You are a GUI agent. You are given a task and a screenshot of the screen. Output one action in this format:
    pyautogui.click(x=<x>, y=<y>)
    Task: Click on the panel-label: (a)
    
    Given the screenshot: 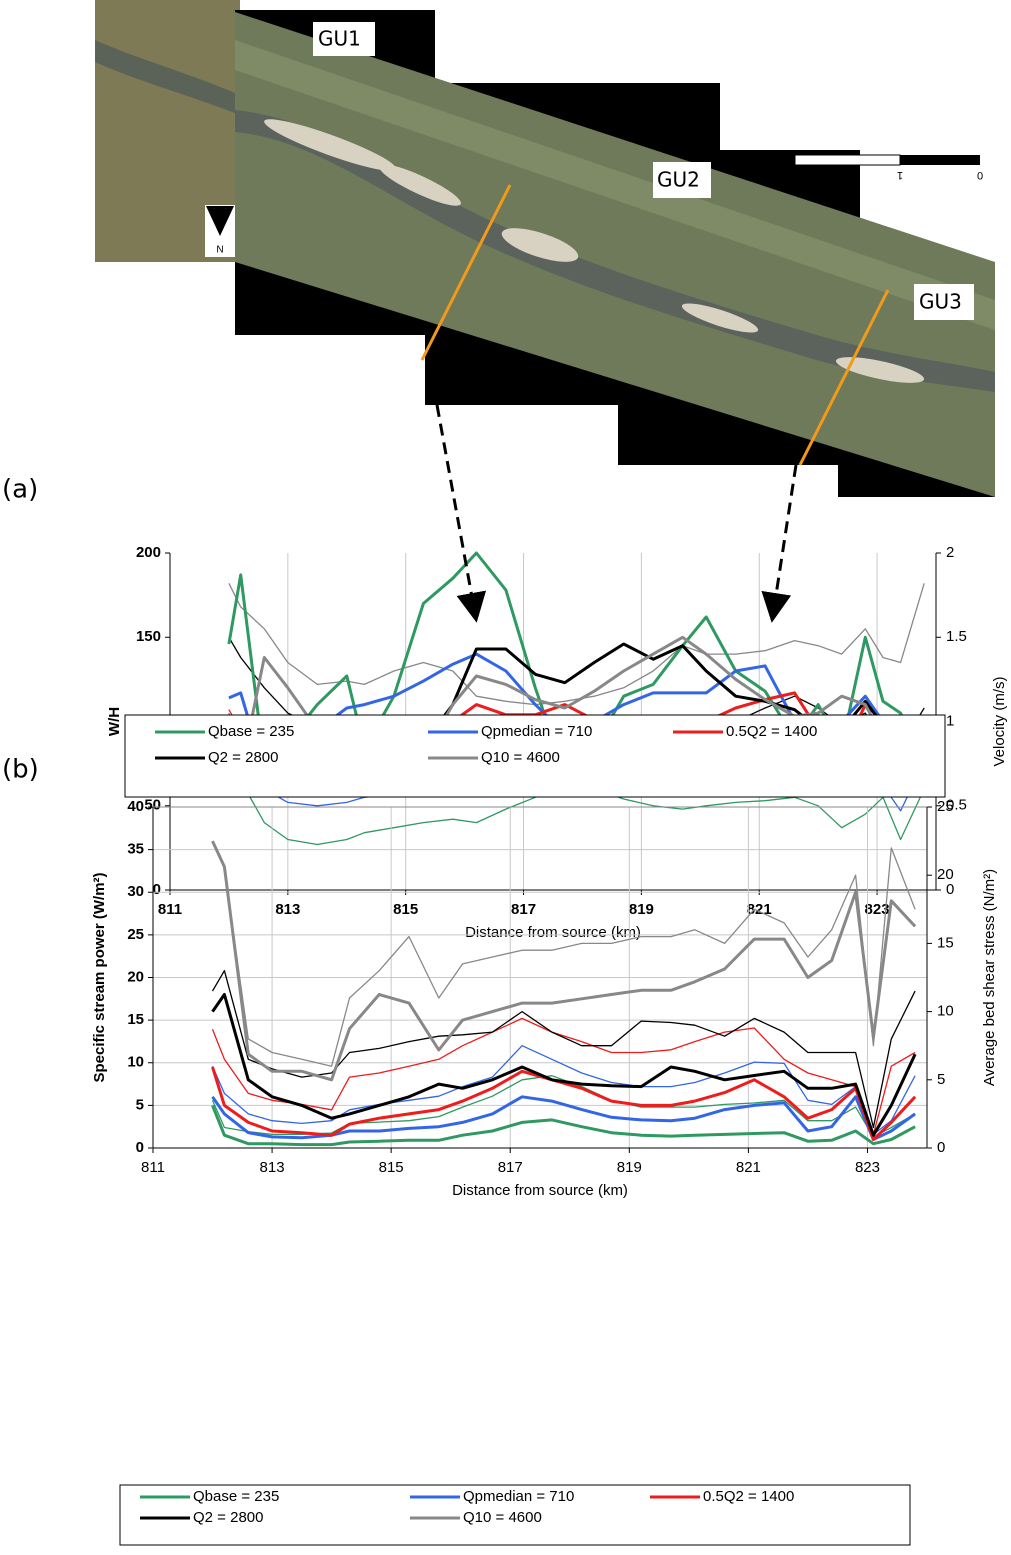 What is the action you would take?
    pyautogui.click(x=20, y=490)
    